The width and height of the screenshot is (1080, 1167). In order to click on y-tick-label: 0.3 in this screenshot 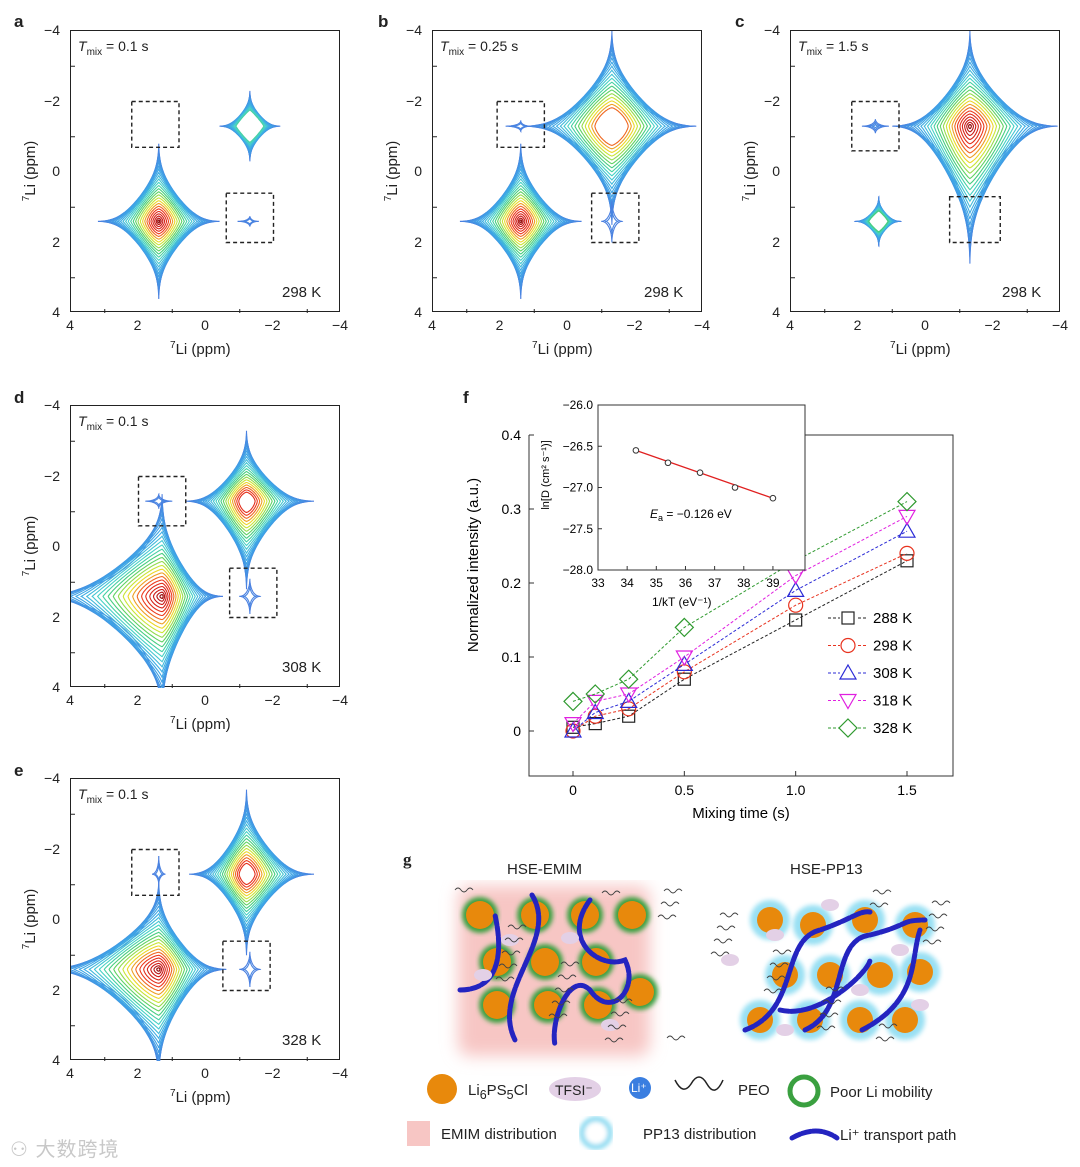, I will do `click(512, 509)`.